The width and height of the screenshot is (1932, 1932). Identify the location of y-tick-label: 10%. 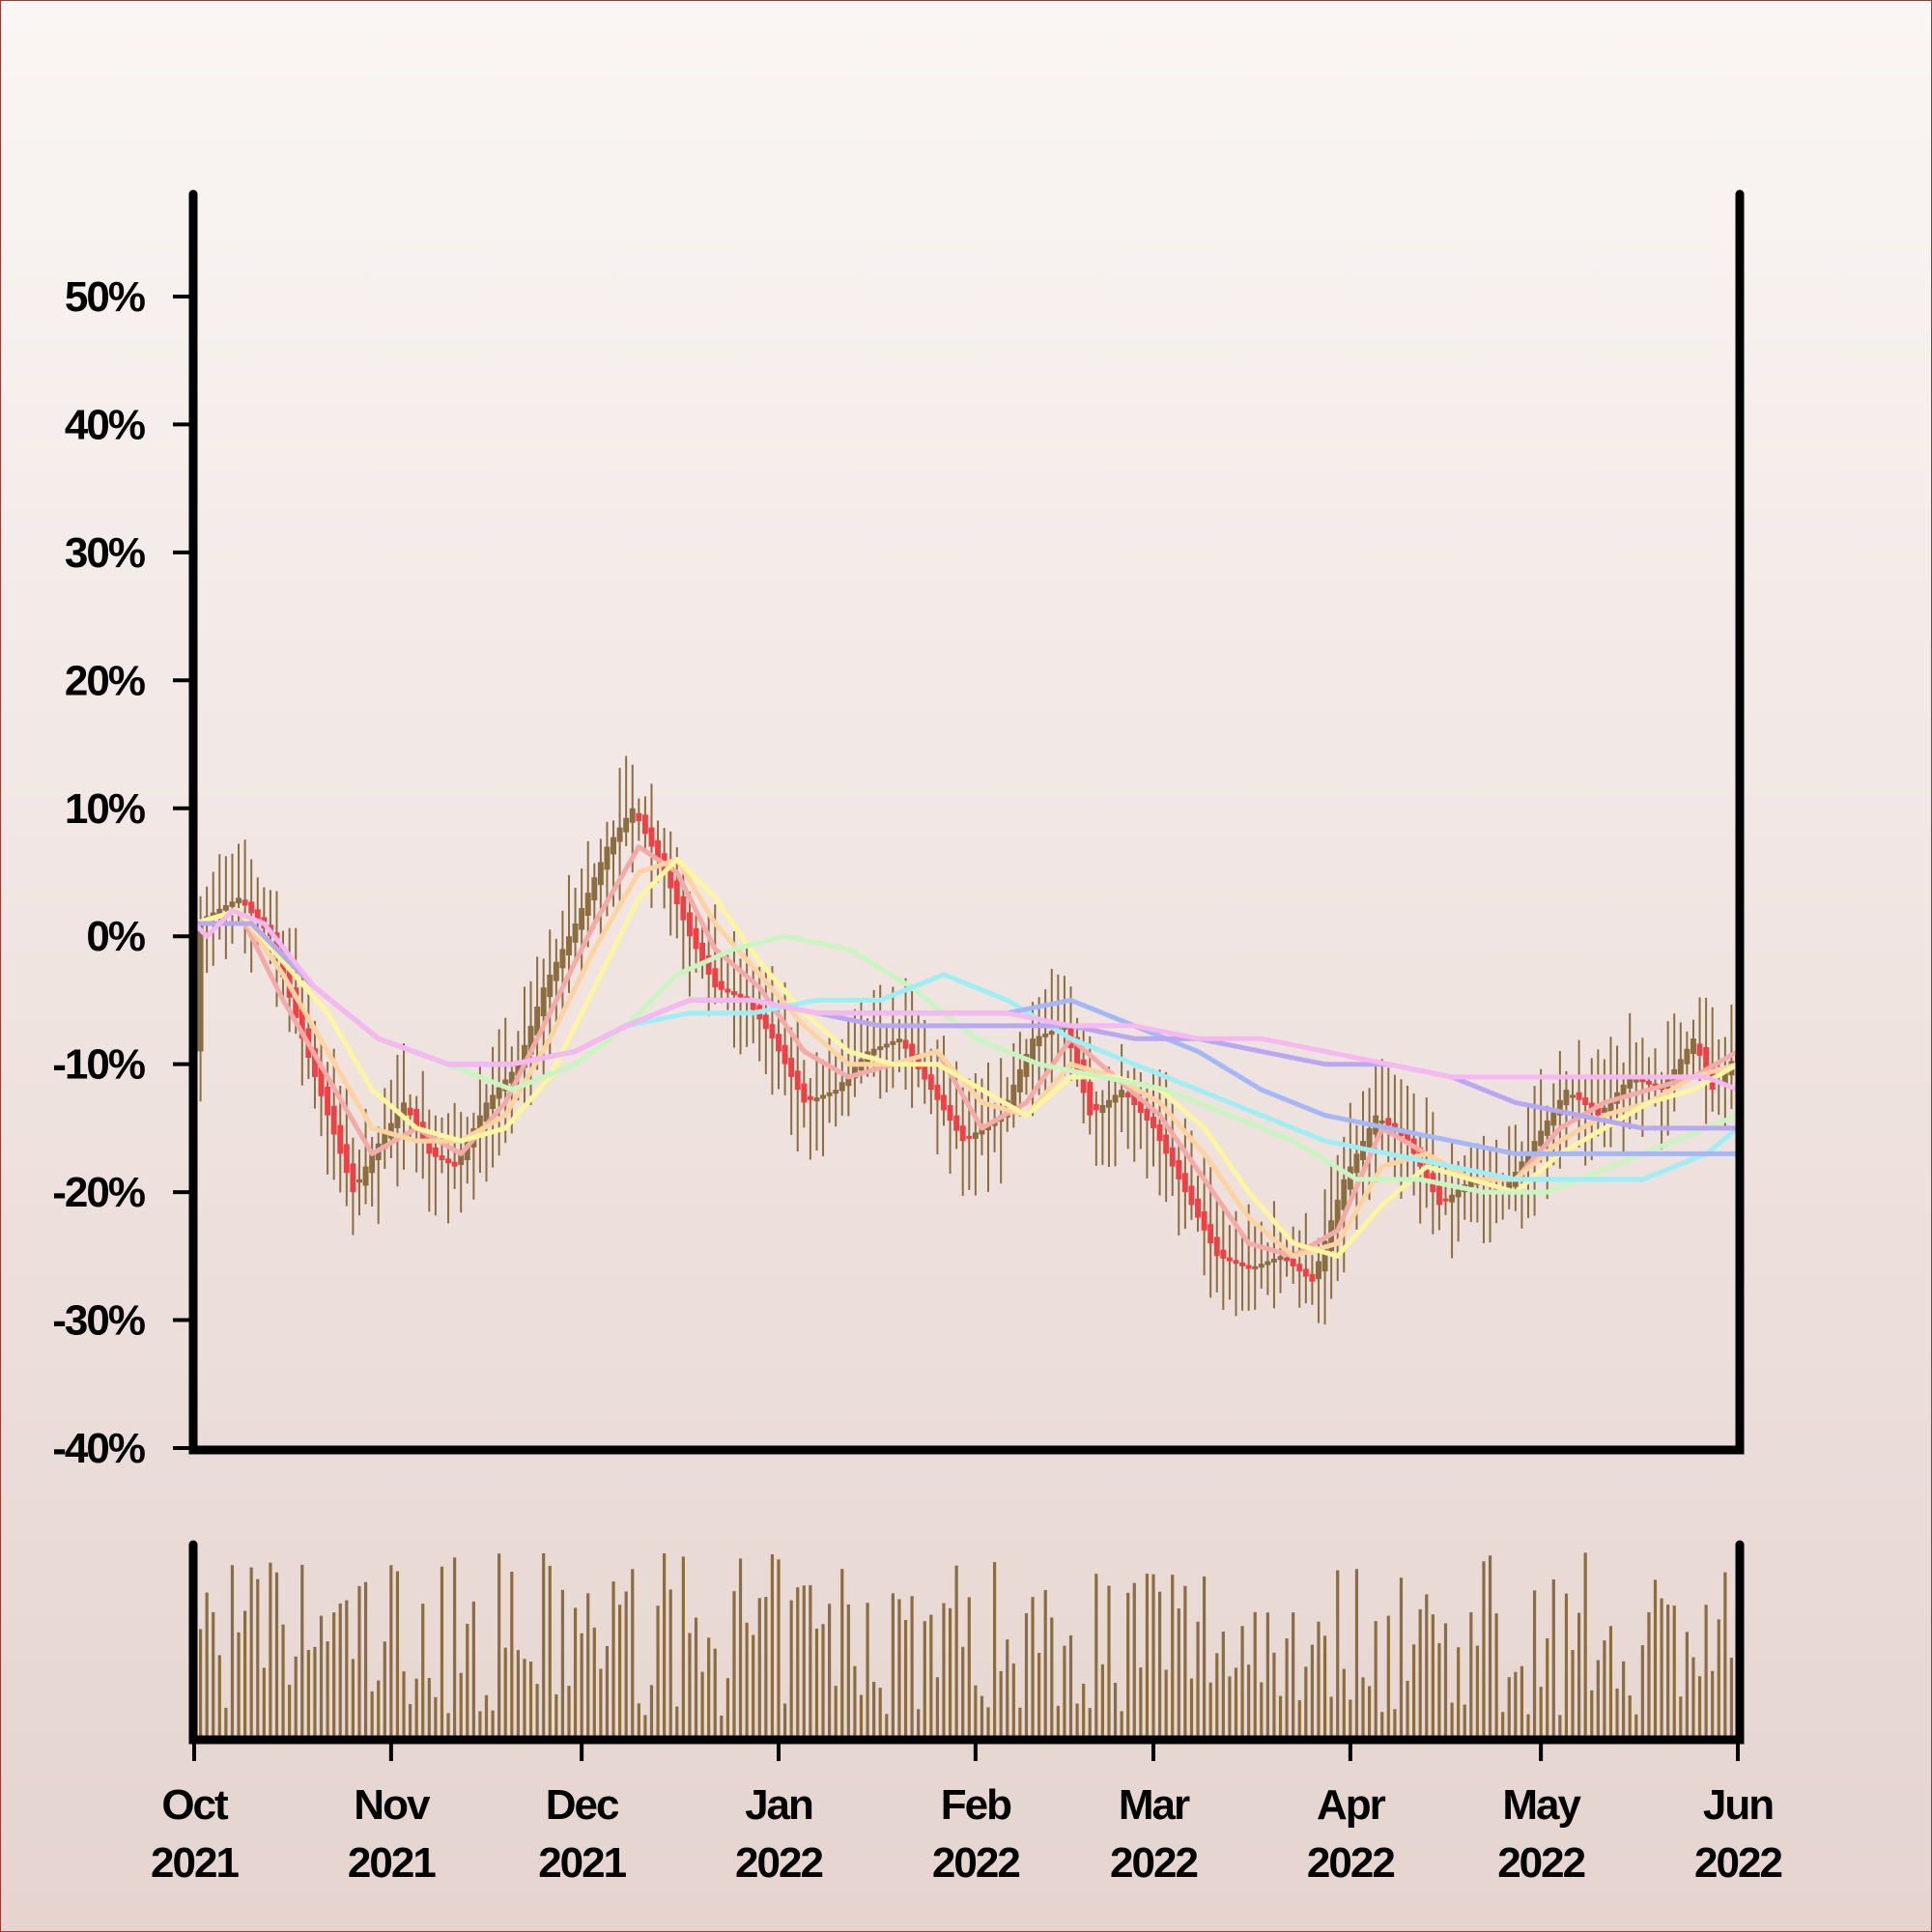
(105, 809).